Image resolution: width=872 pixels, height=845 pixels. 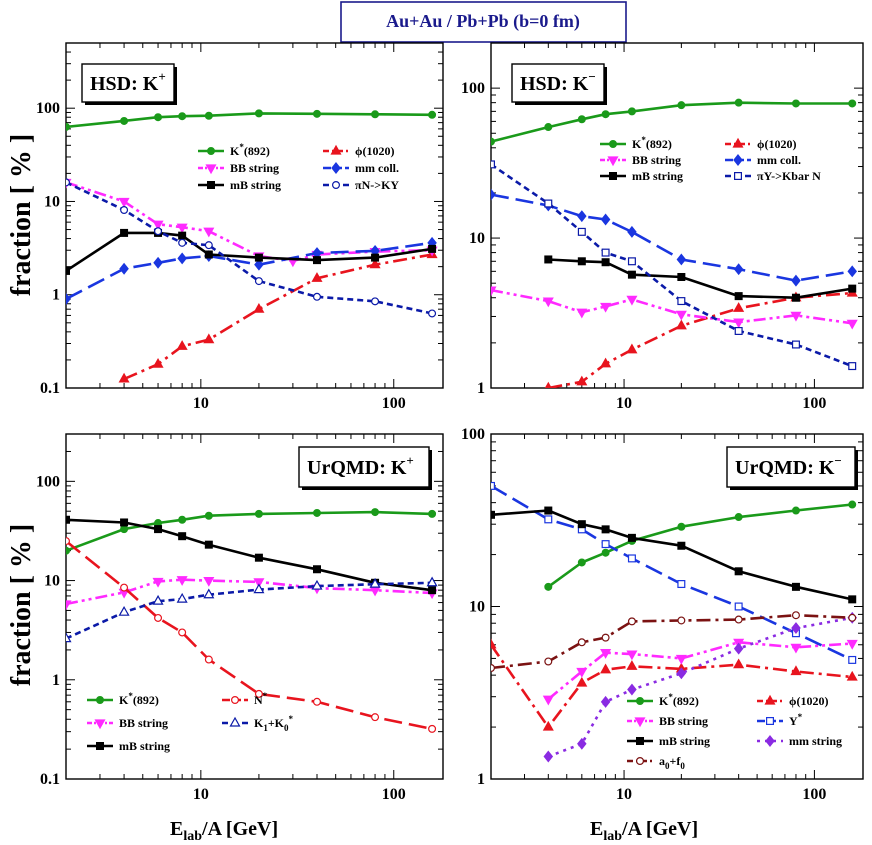 I want to click on x-axis-label-right: Elab/A [GeV], so click(x=644, y=831).